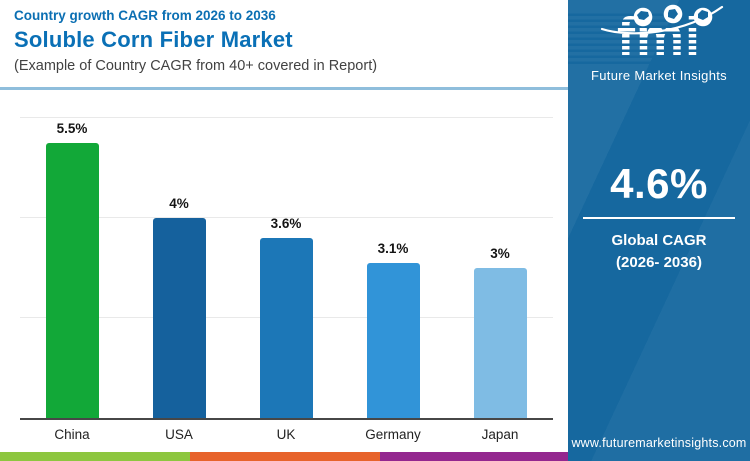 This screenshot has height=461, width=750. I want to click on x-axis-label-usa: USA, so click(179, 434).